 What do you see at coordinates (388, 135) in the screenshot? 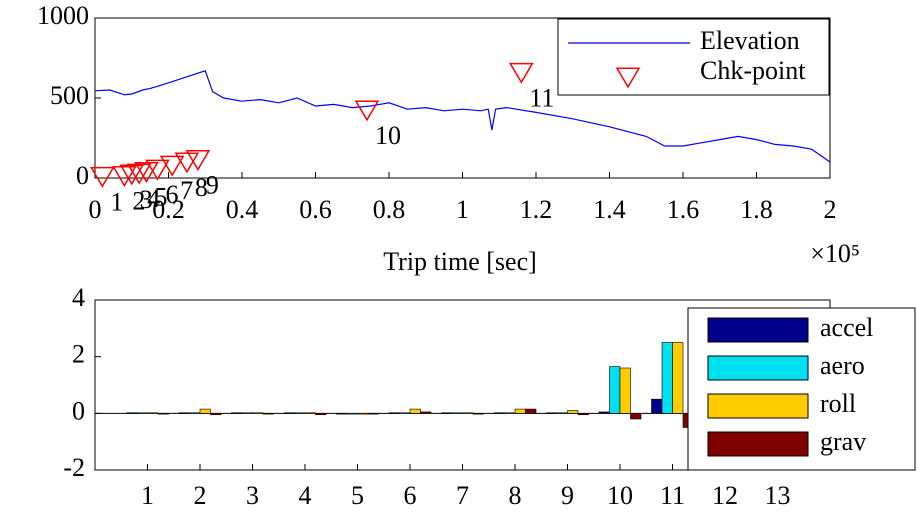
I see `checkpoint-label: 10` at bounding box center [388, 135].